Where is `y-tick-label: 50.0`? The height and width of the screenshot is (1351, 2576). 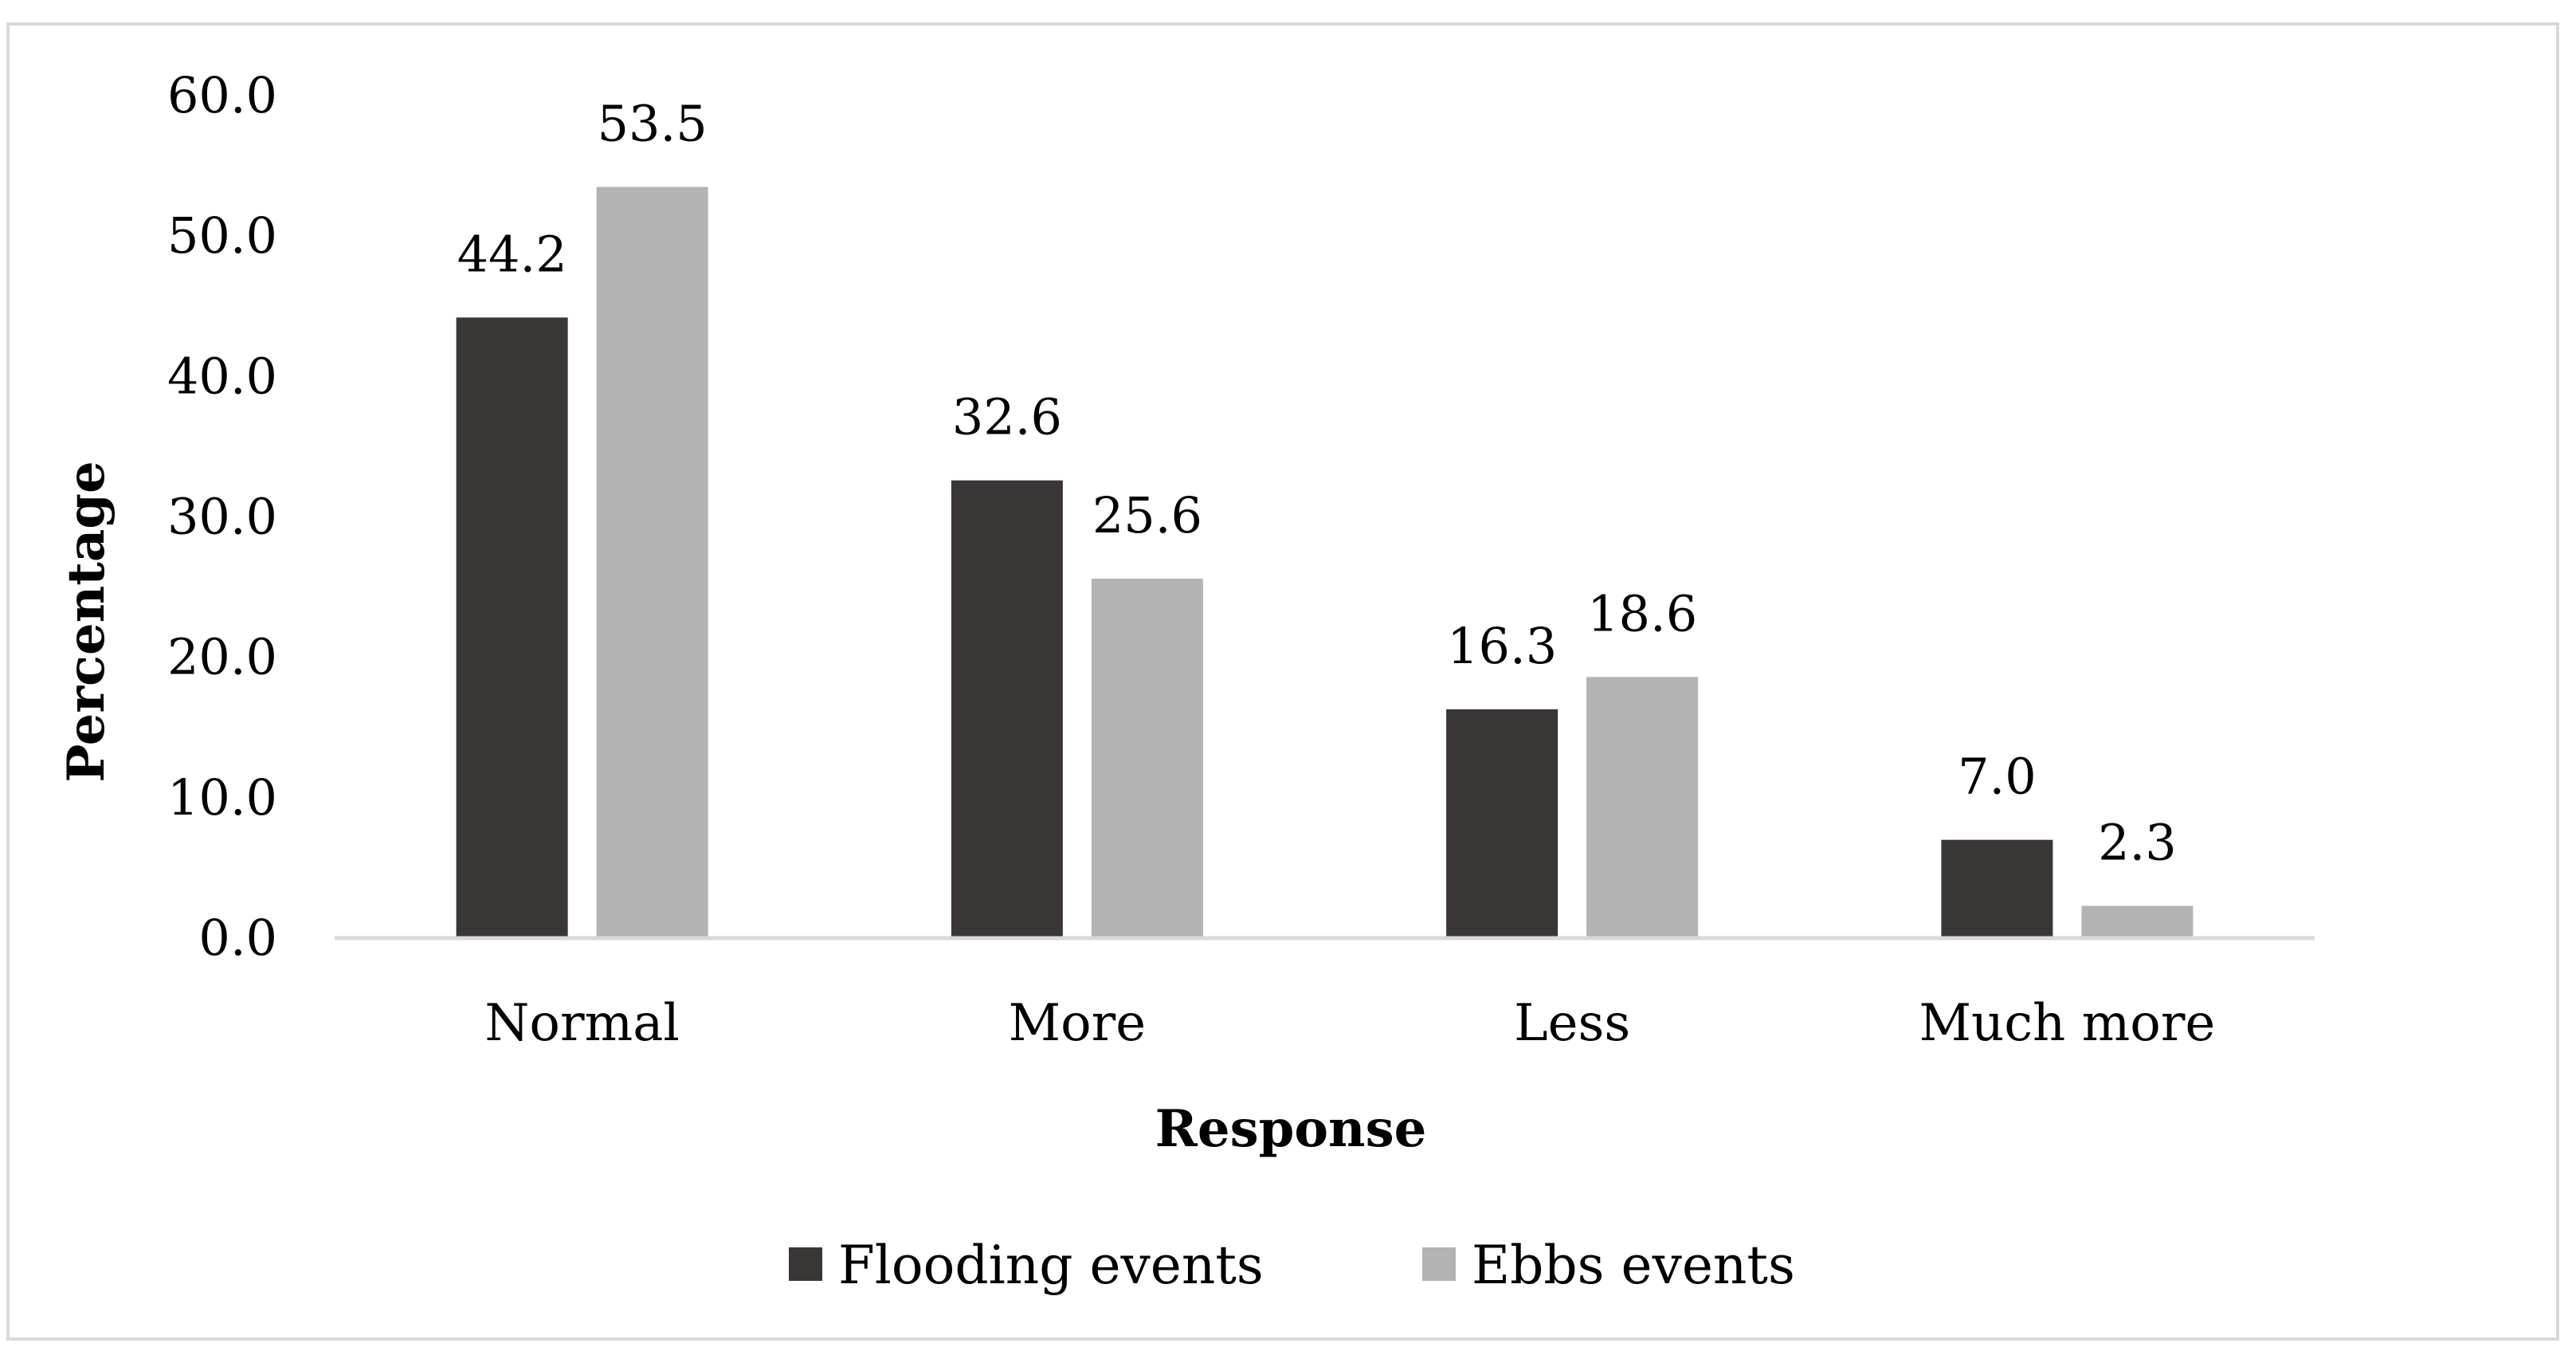 y-tick-label: 50.0 is located at coordinates (222, 235).